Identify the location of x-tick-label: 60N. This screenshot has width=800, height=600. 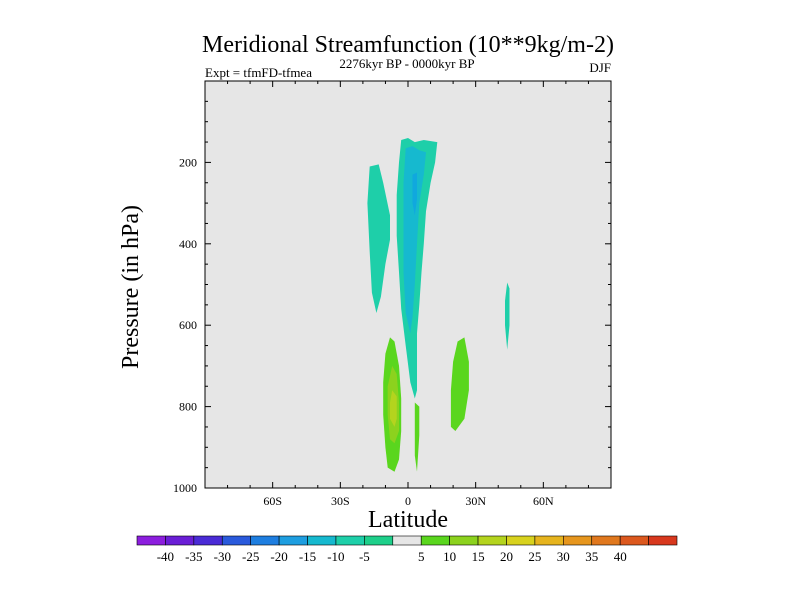
(543, 501).